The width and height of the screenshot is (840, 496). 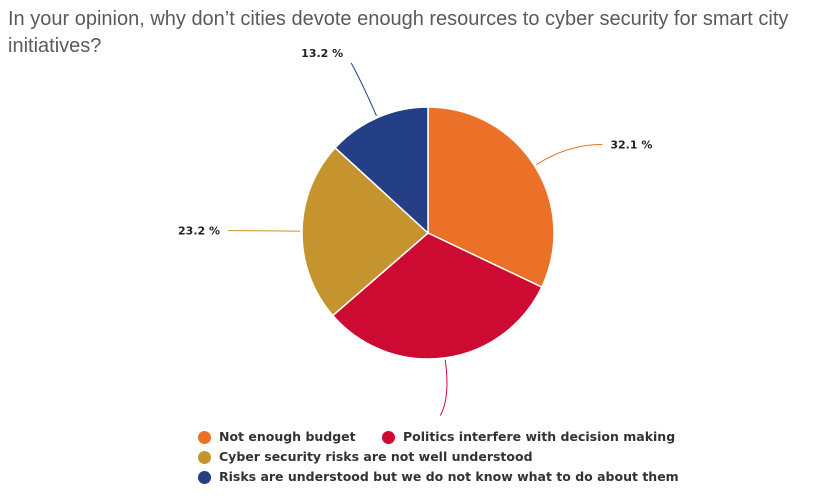 What do you see at coordinates (199, 231) in the screenshot?
I see `data-label-not-understood: 23.2 %` at bounding box center [199, 231].